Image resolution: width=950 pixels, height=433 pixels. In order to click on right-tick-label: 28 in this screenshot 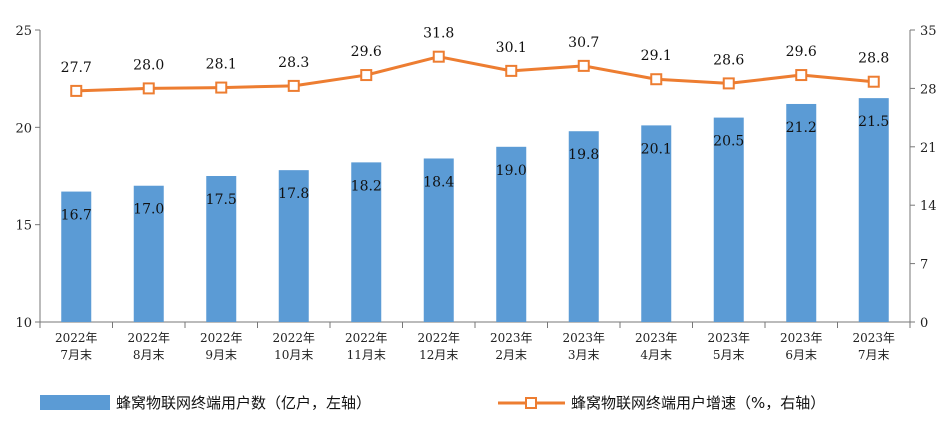, I will do `click(928, 89)`.